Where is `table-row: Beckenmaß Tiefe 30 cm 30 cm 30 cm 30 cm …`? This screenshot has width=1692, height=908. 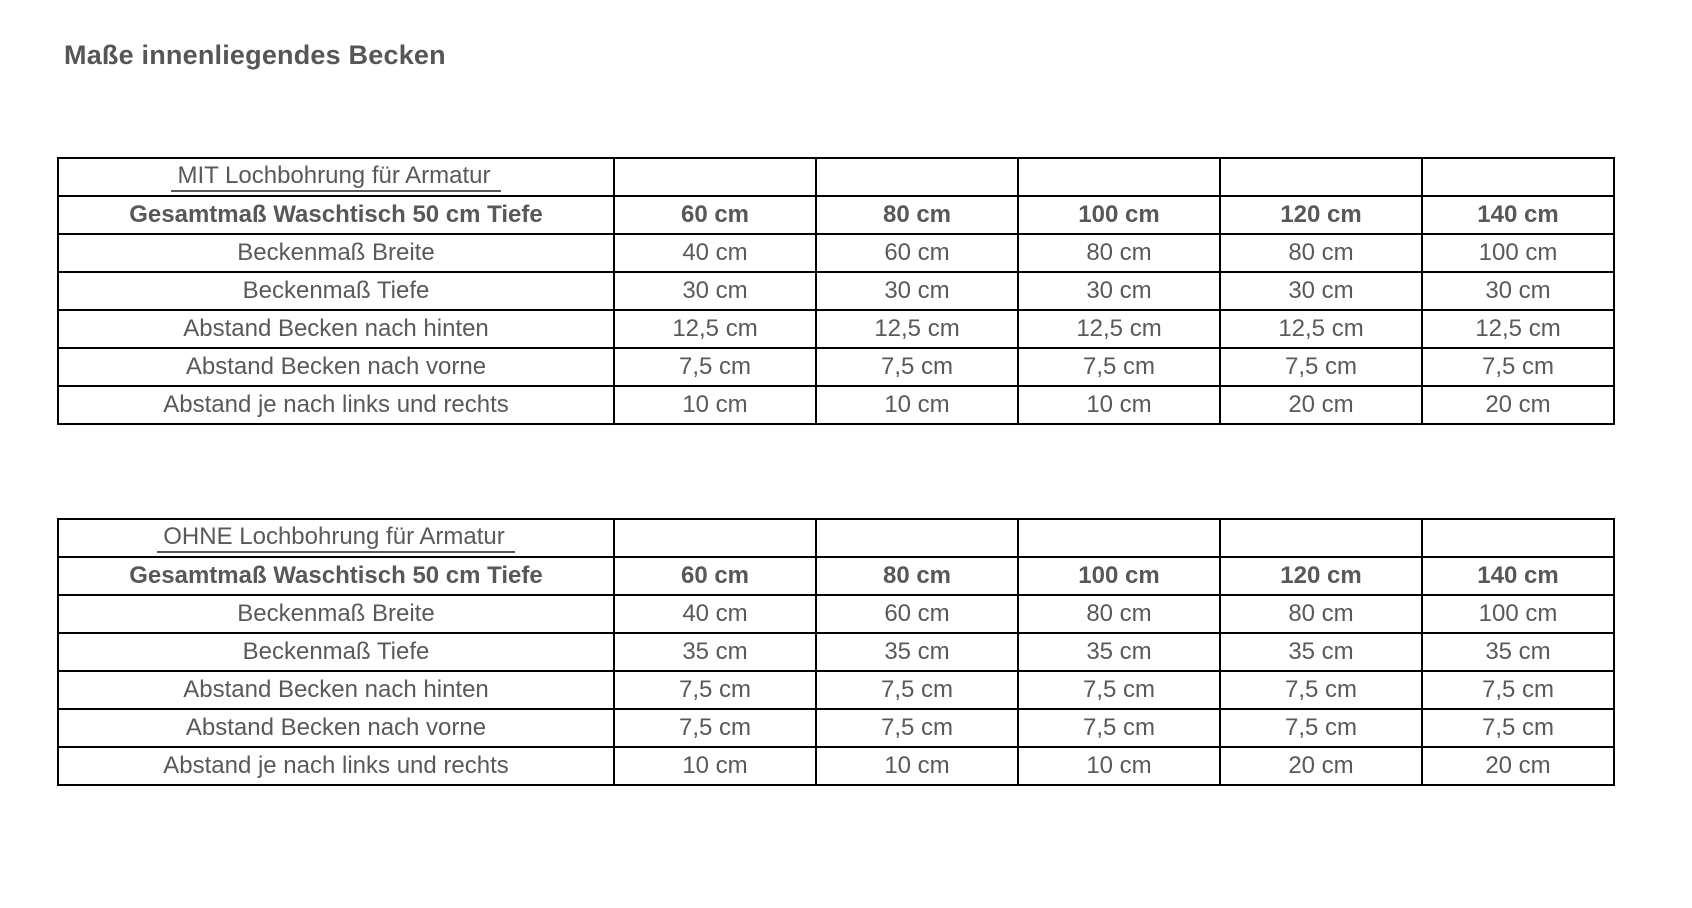 table-row: Beckenmaß Tiefe 30 cm 30 cm 30 cm 30 cm … is located at coordinates (836, 291).